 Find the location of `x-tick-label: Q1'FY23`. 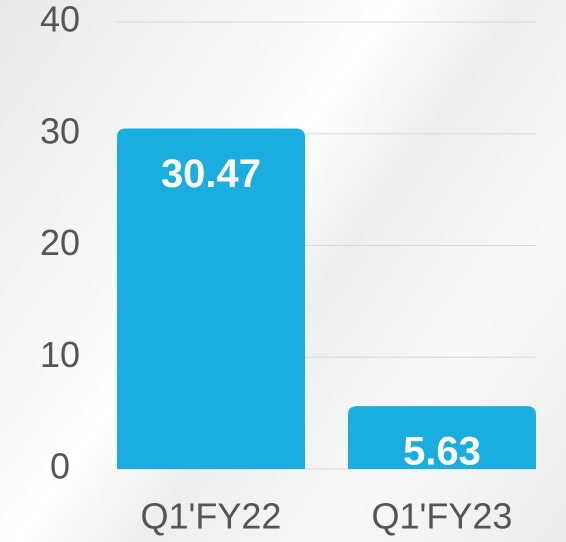

x-tick-label: Q1'FY23 is located at coordinates (442, 516).